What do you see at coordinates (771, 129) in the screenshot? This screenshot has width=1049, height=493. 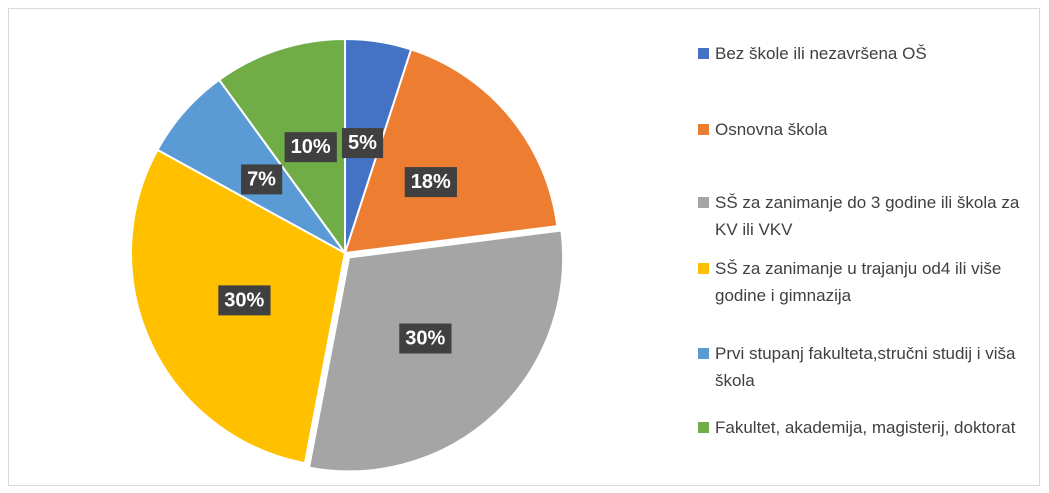 I see `legend-label: Osnovna škola` at bounding box center [771, 129].